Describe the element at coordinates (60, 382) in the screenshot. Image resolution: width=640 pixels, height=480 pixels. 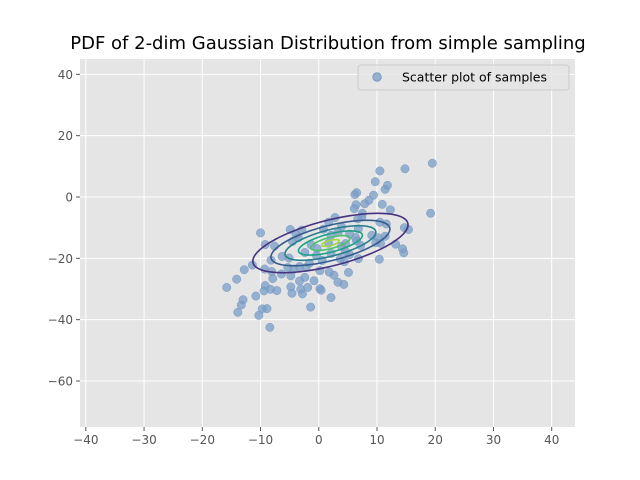
I see `y-tick-label: −60` at that location.